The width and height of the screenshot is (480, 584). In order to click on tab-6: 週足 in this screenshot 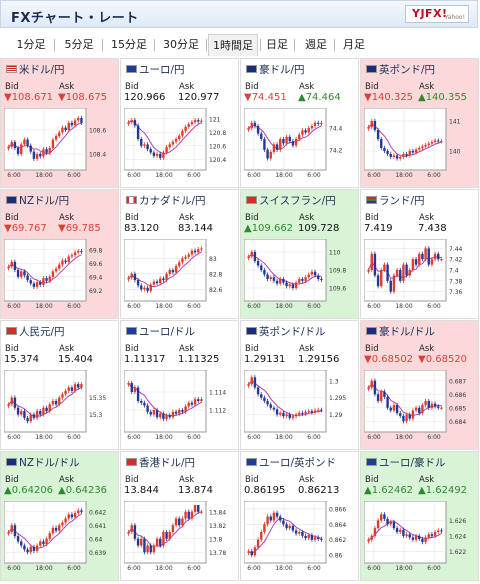, I will do `click(316, 44)`.